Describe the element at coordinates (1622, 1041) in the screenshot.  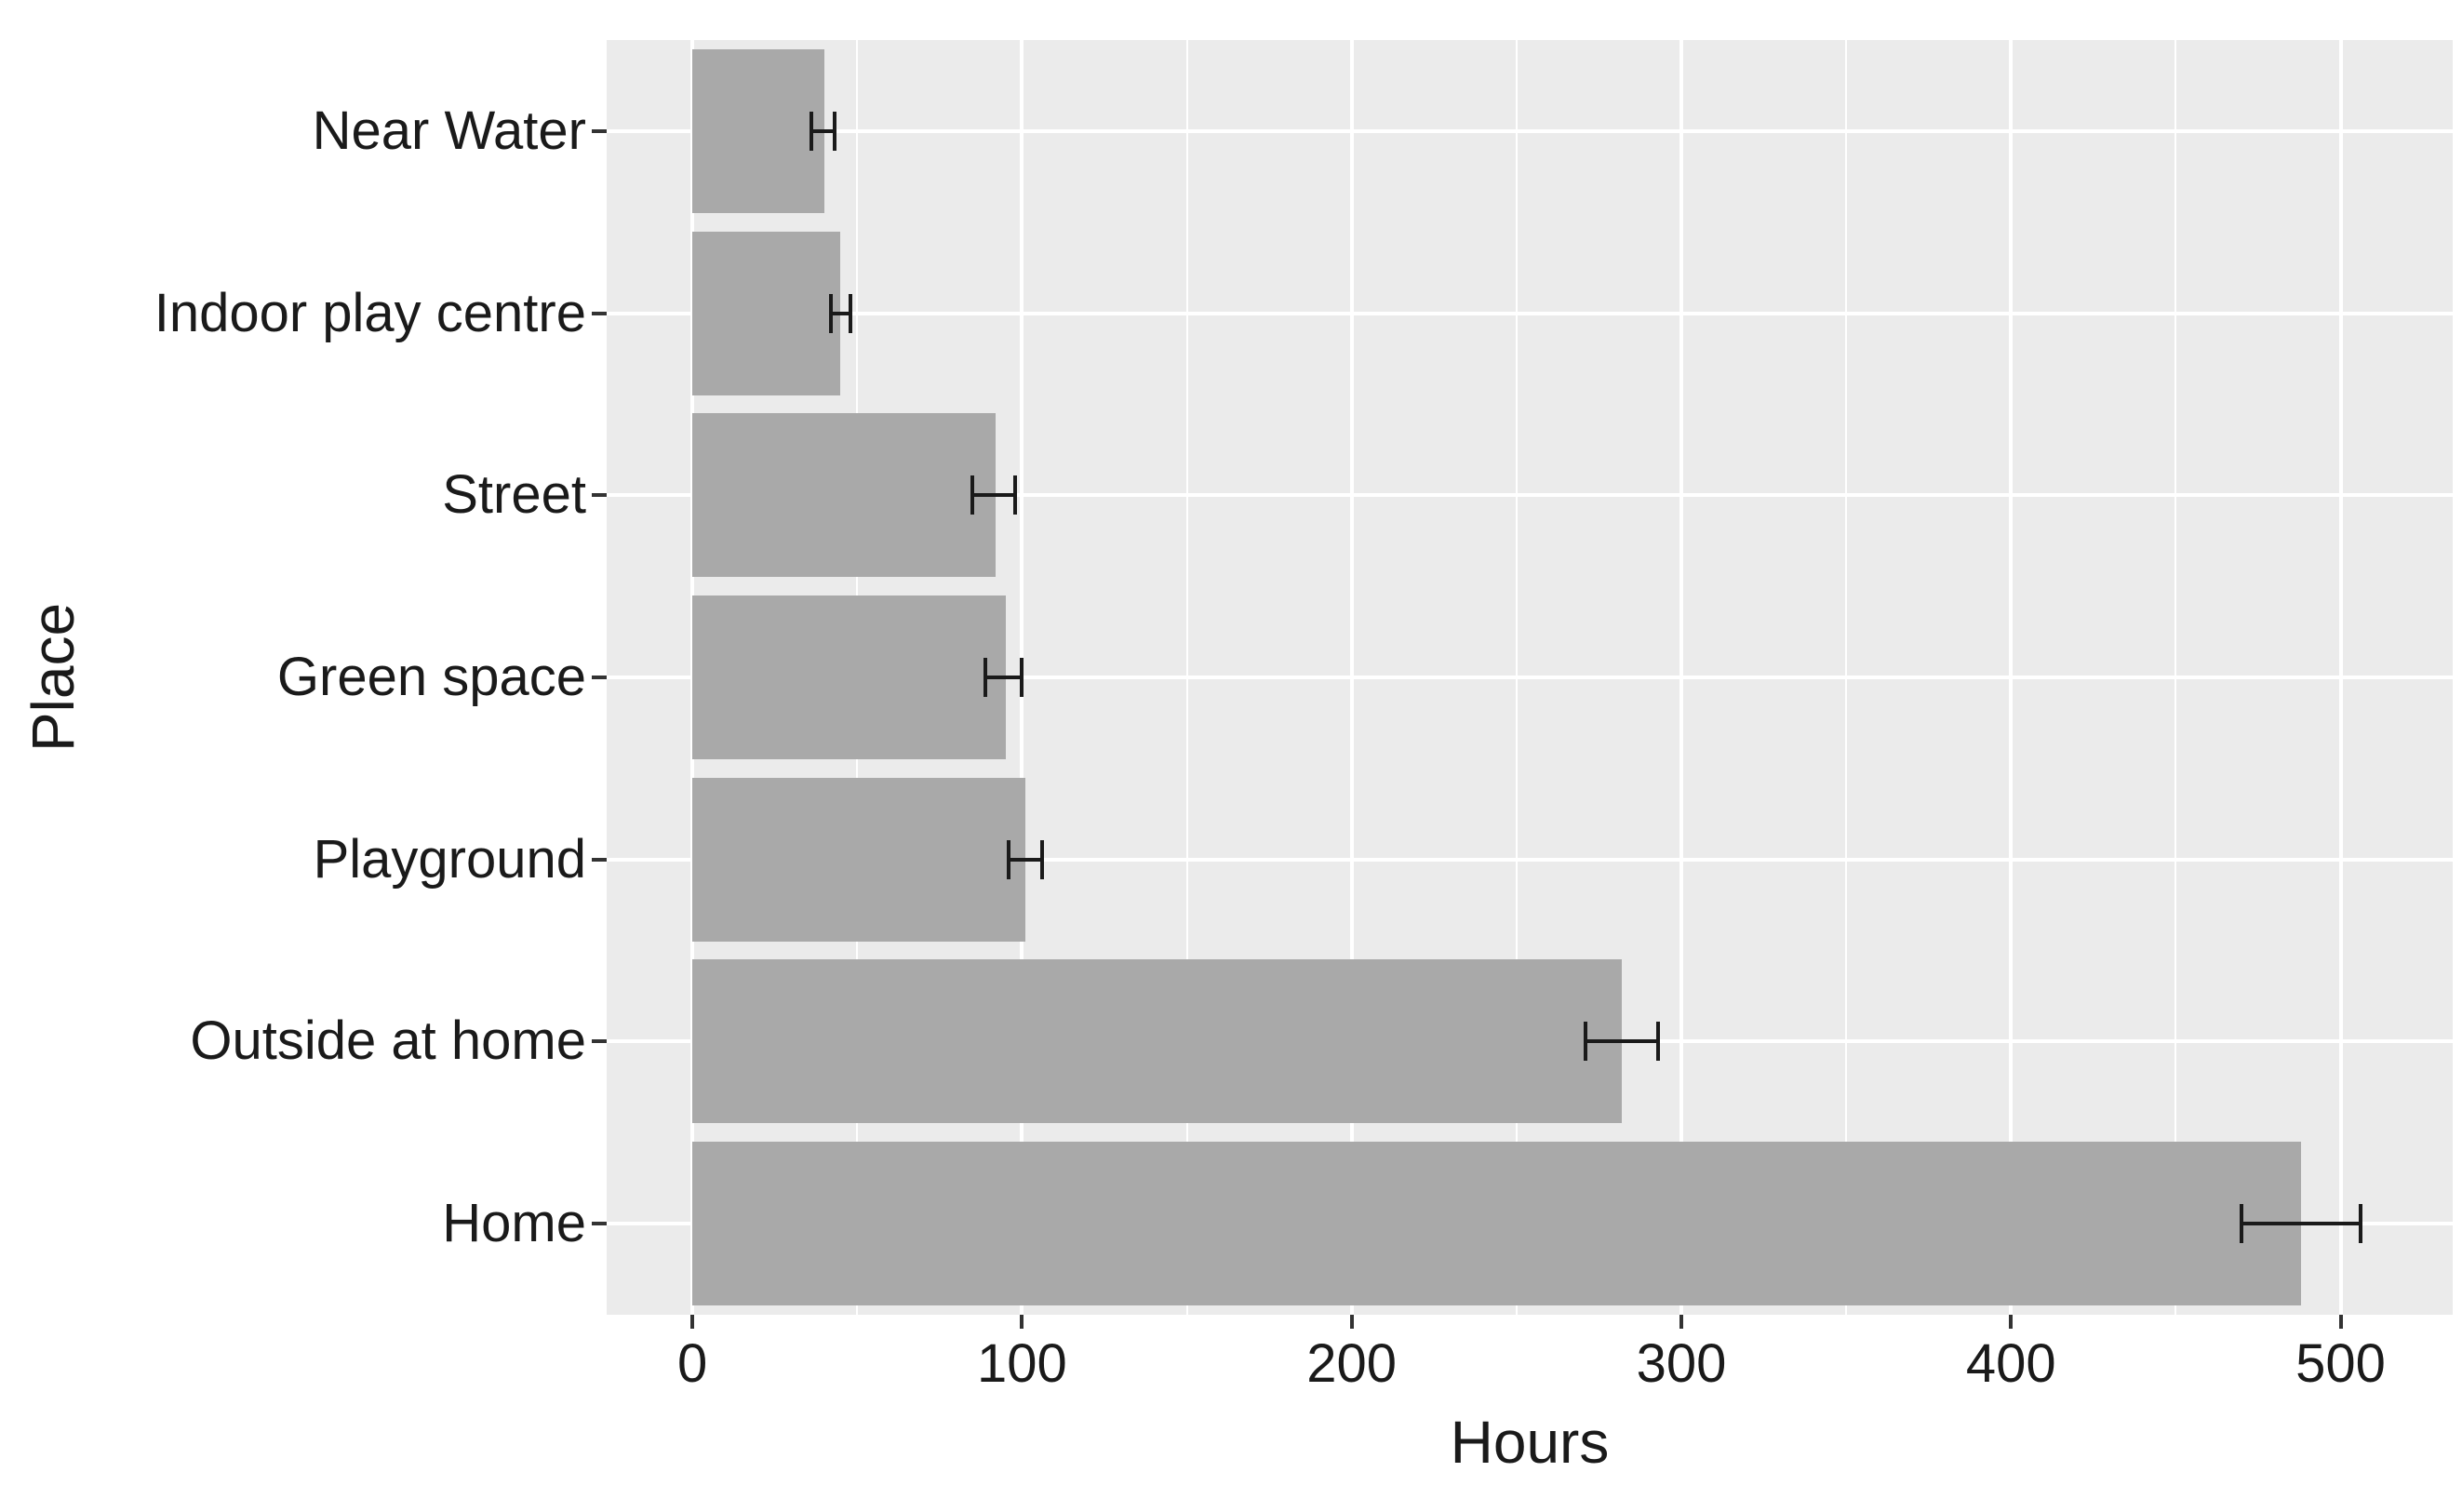
I see `errorbar-line-outside-at-home` at that location.